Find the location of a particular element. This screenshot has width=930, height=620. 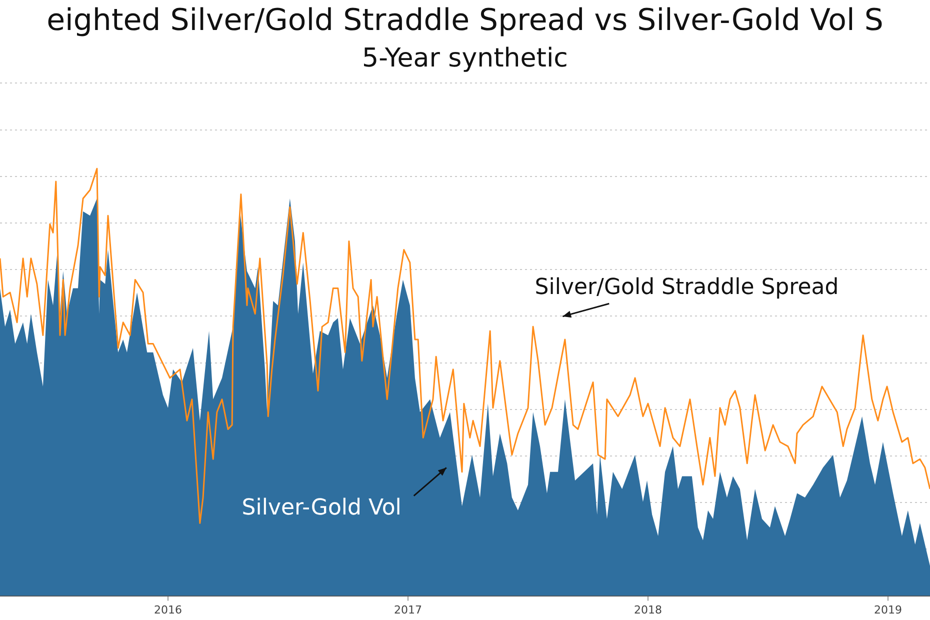

x-tick-label: 2019 is located at coordinates (888, 609).